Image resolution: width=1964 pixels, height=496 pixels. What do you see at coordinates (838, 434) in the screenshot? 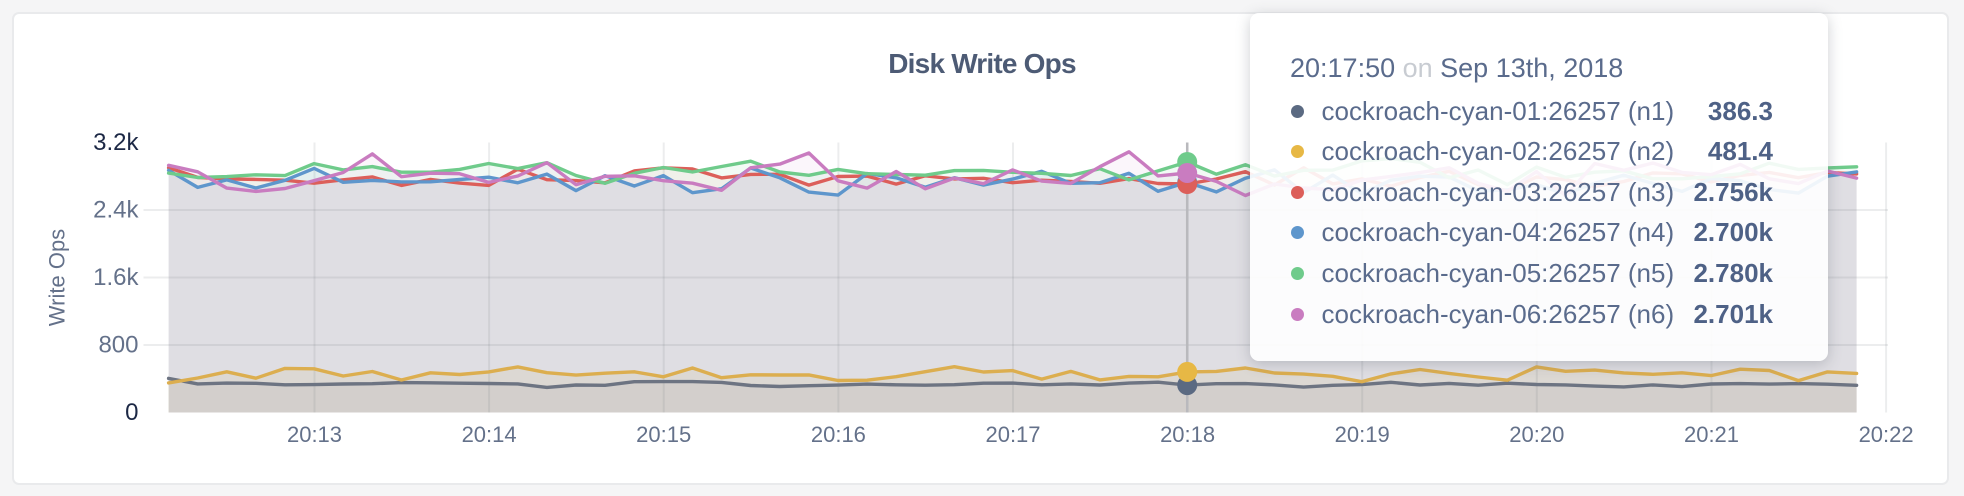
I see `svg-text: 20:16` at bounding box center [838, 434].